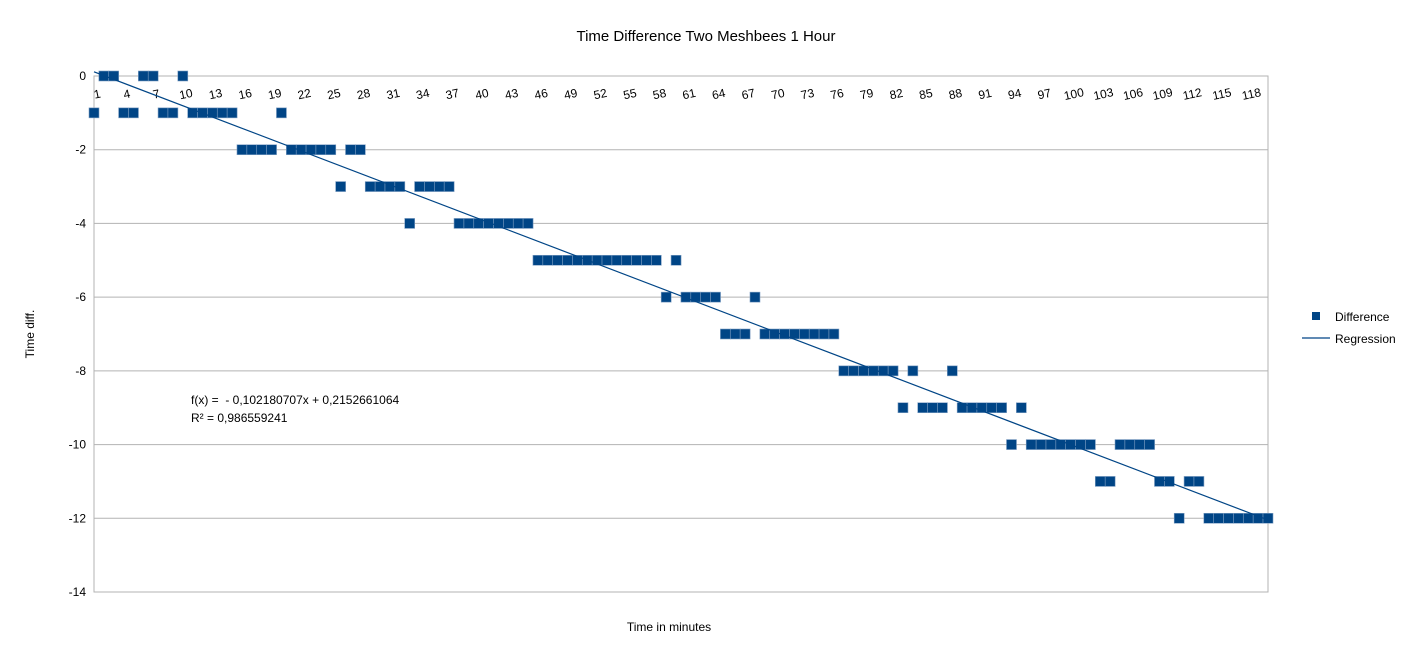 The height and width of the screenshot is (655, 1412). Describe the element at coordinates (1015, 94) in the screenshot. I see `x-tick-label: 94` at that location.